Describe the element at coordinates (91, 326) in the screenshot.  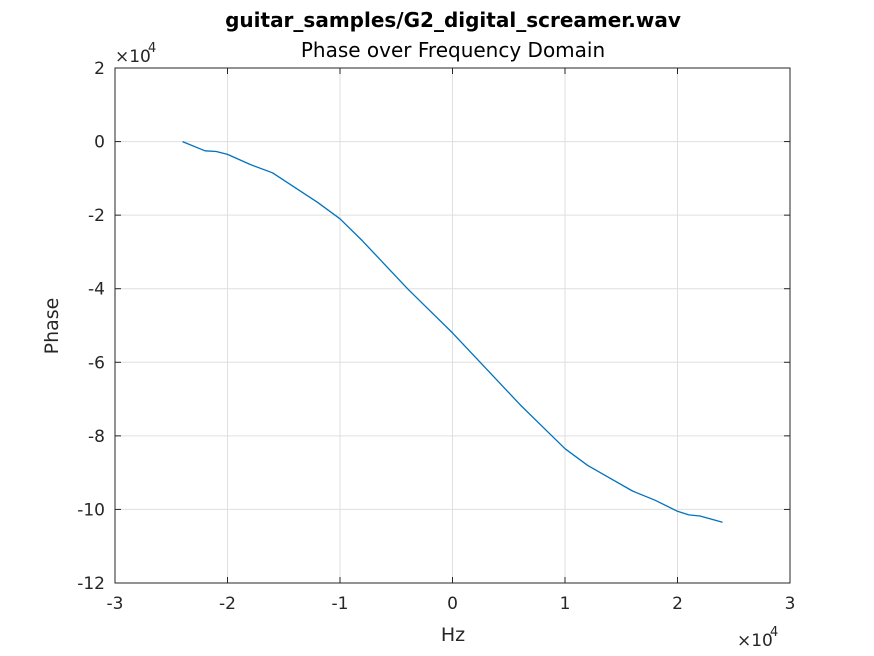
I see `y-tick-labels: -12 -10 -8 -6 -4 -2 0 2` at that location.